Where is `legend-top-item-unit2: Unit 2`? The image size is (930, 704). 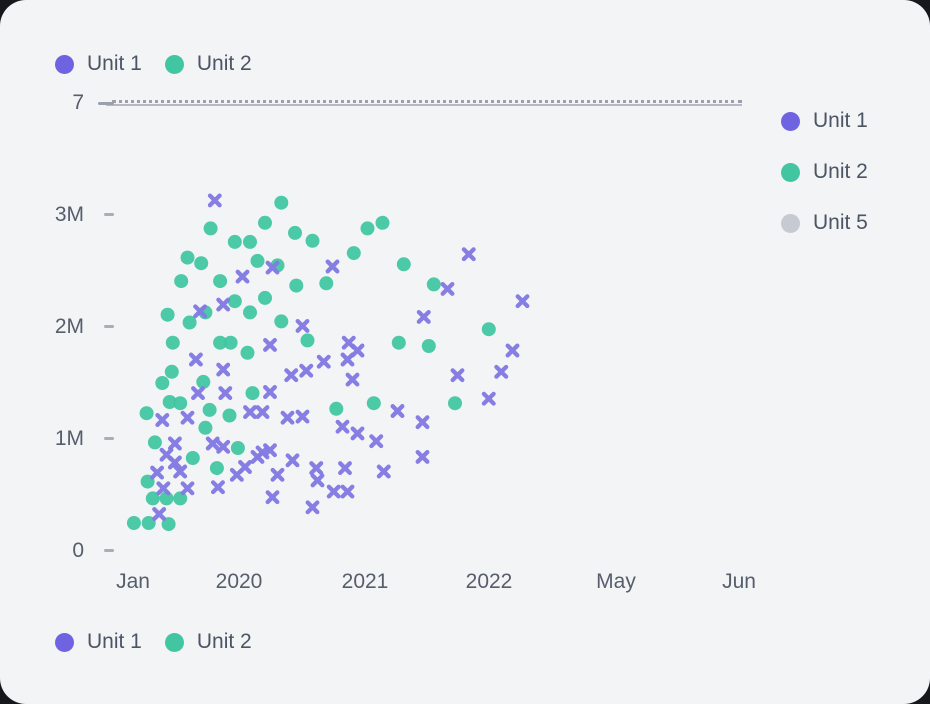
legend-top-item-unit2: Unit 2 is located at coordinates (208, 64).